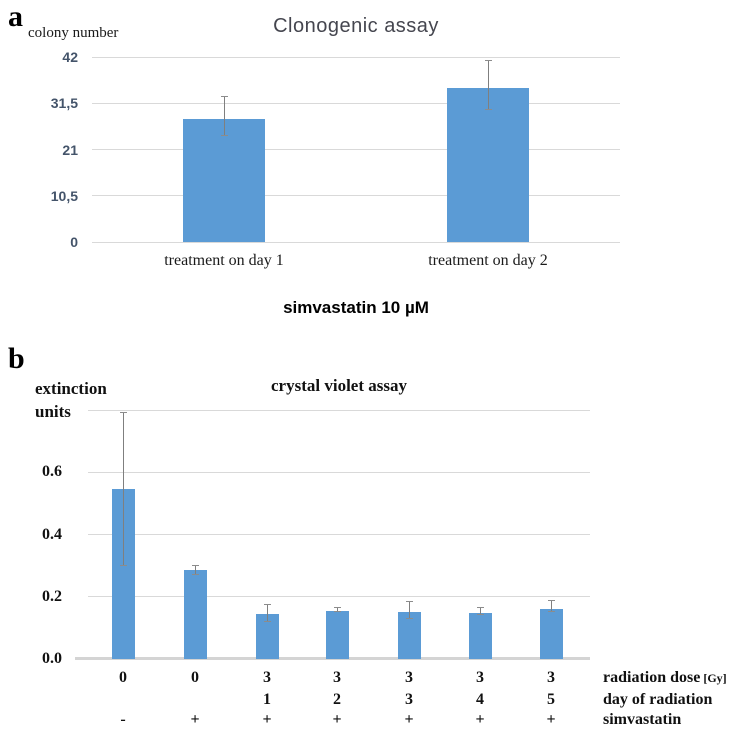 The width and height of the screenshot is (749, 731). What do you see at coordinates (123, 719) in the screenshot?
I see `x-annotation-value: -` at bounding box center [123, 719].